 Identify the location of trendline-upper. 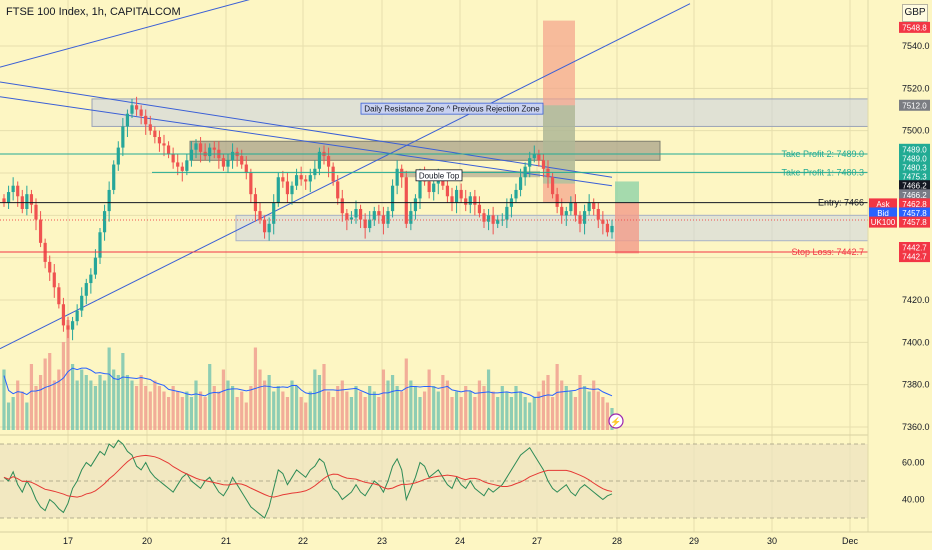
(125, 34).